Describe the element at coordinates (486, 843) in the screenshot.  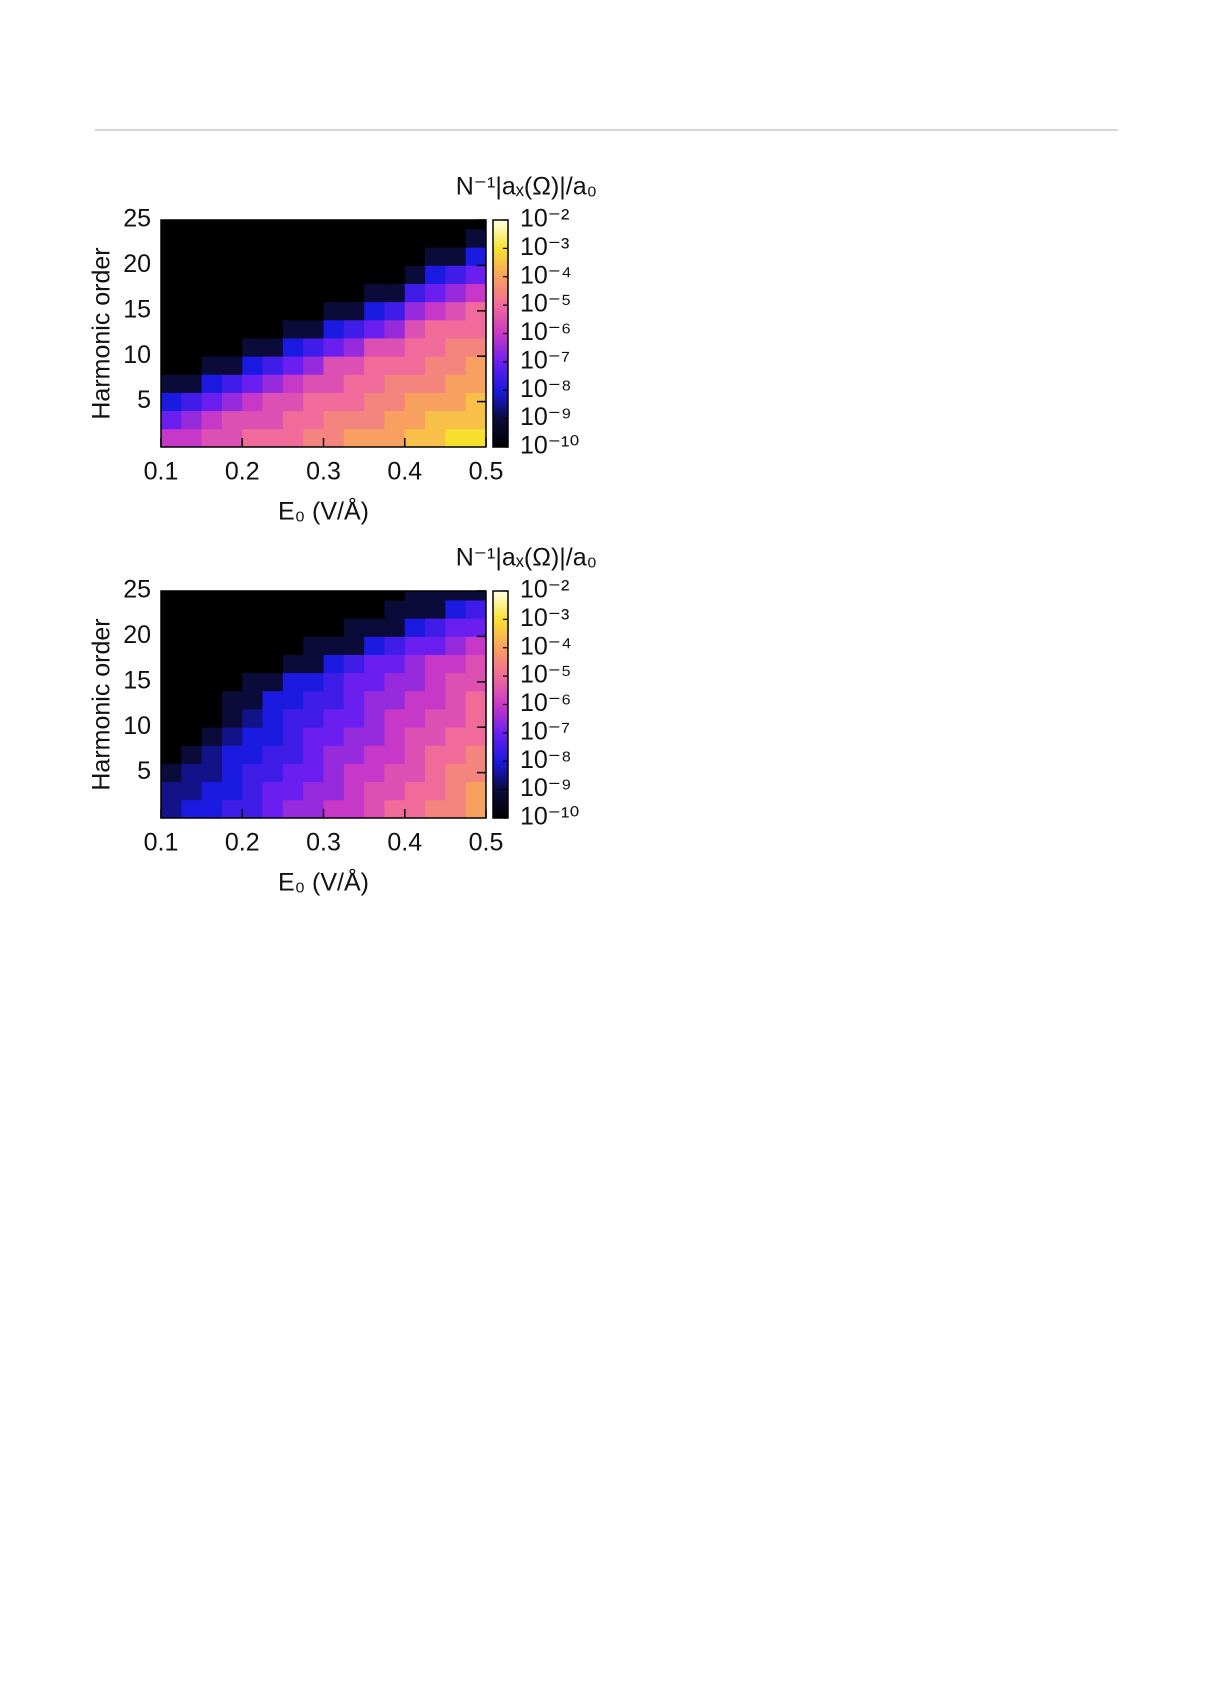
I see `x-tick-label: 0.5` at that location.